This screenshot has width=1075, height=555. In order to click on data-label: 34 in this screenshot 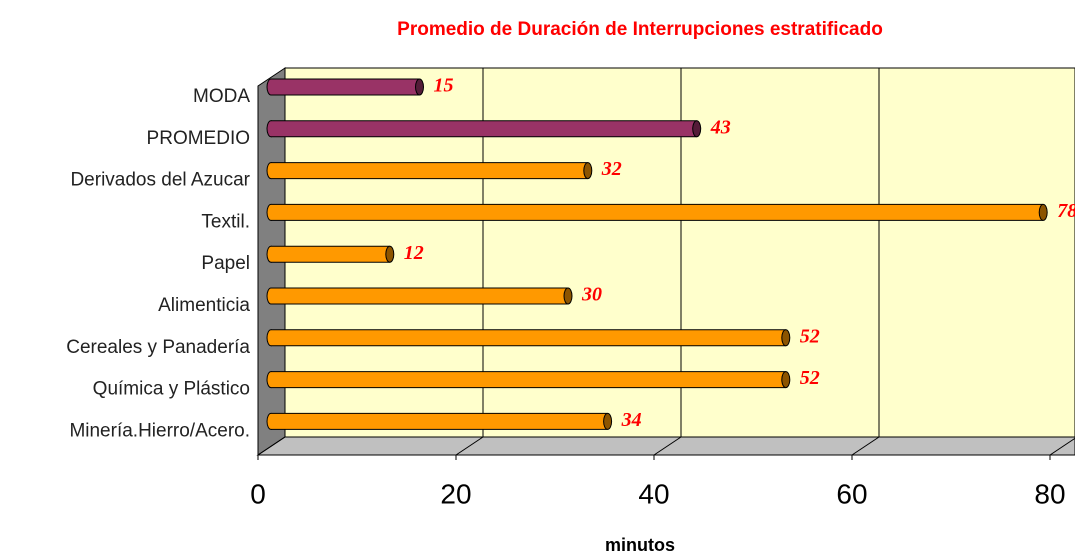, I will do `click(631, 420)`.